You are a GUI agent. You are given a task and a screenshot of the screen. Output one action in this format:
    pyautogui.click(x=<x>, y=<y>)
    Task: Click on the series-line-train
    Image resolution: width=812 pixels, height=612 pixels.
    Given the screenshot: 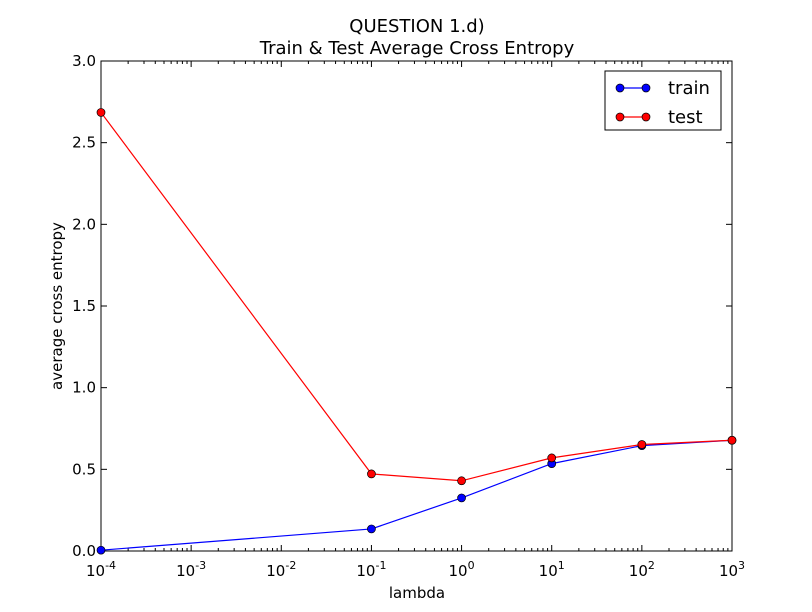 What is the action you would take?
    pyautogui.click(x=416, y=495)
    